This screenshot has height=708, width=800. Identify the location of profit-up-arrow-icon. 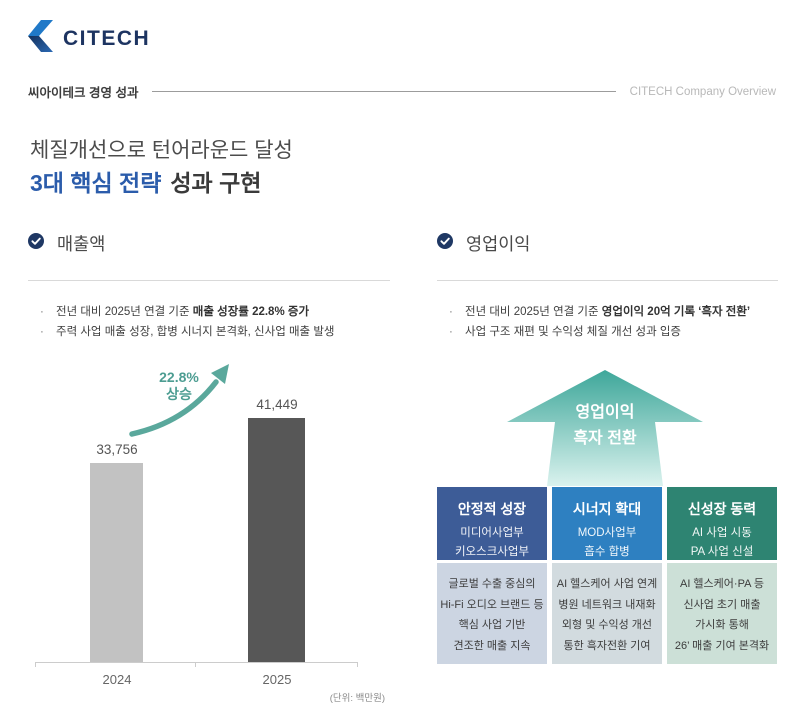
(605, 430).